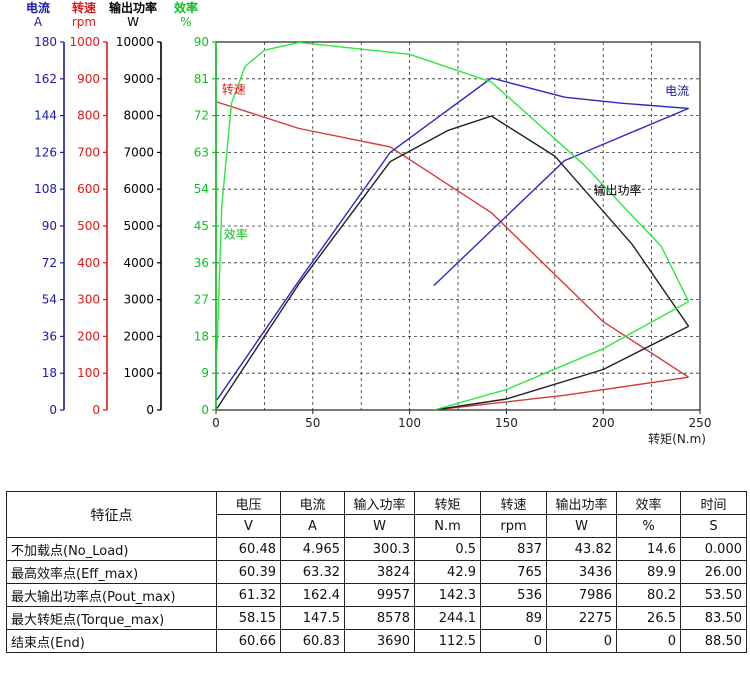  Describe the element at coordinates (96, 410) in the screenshot. I see `y-tick-label: 0` at that location.